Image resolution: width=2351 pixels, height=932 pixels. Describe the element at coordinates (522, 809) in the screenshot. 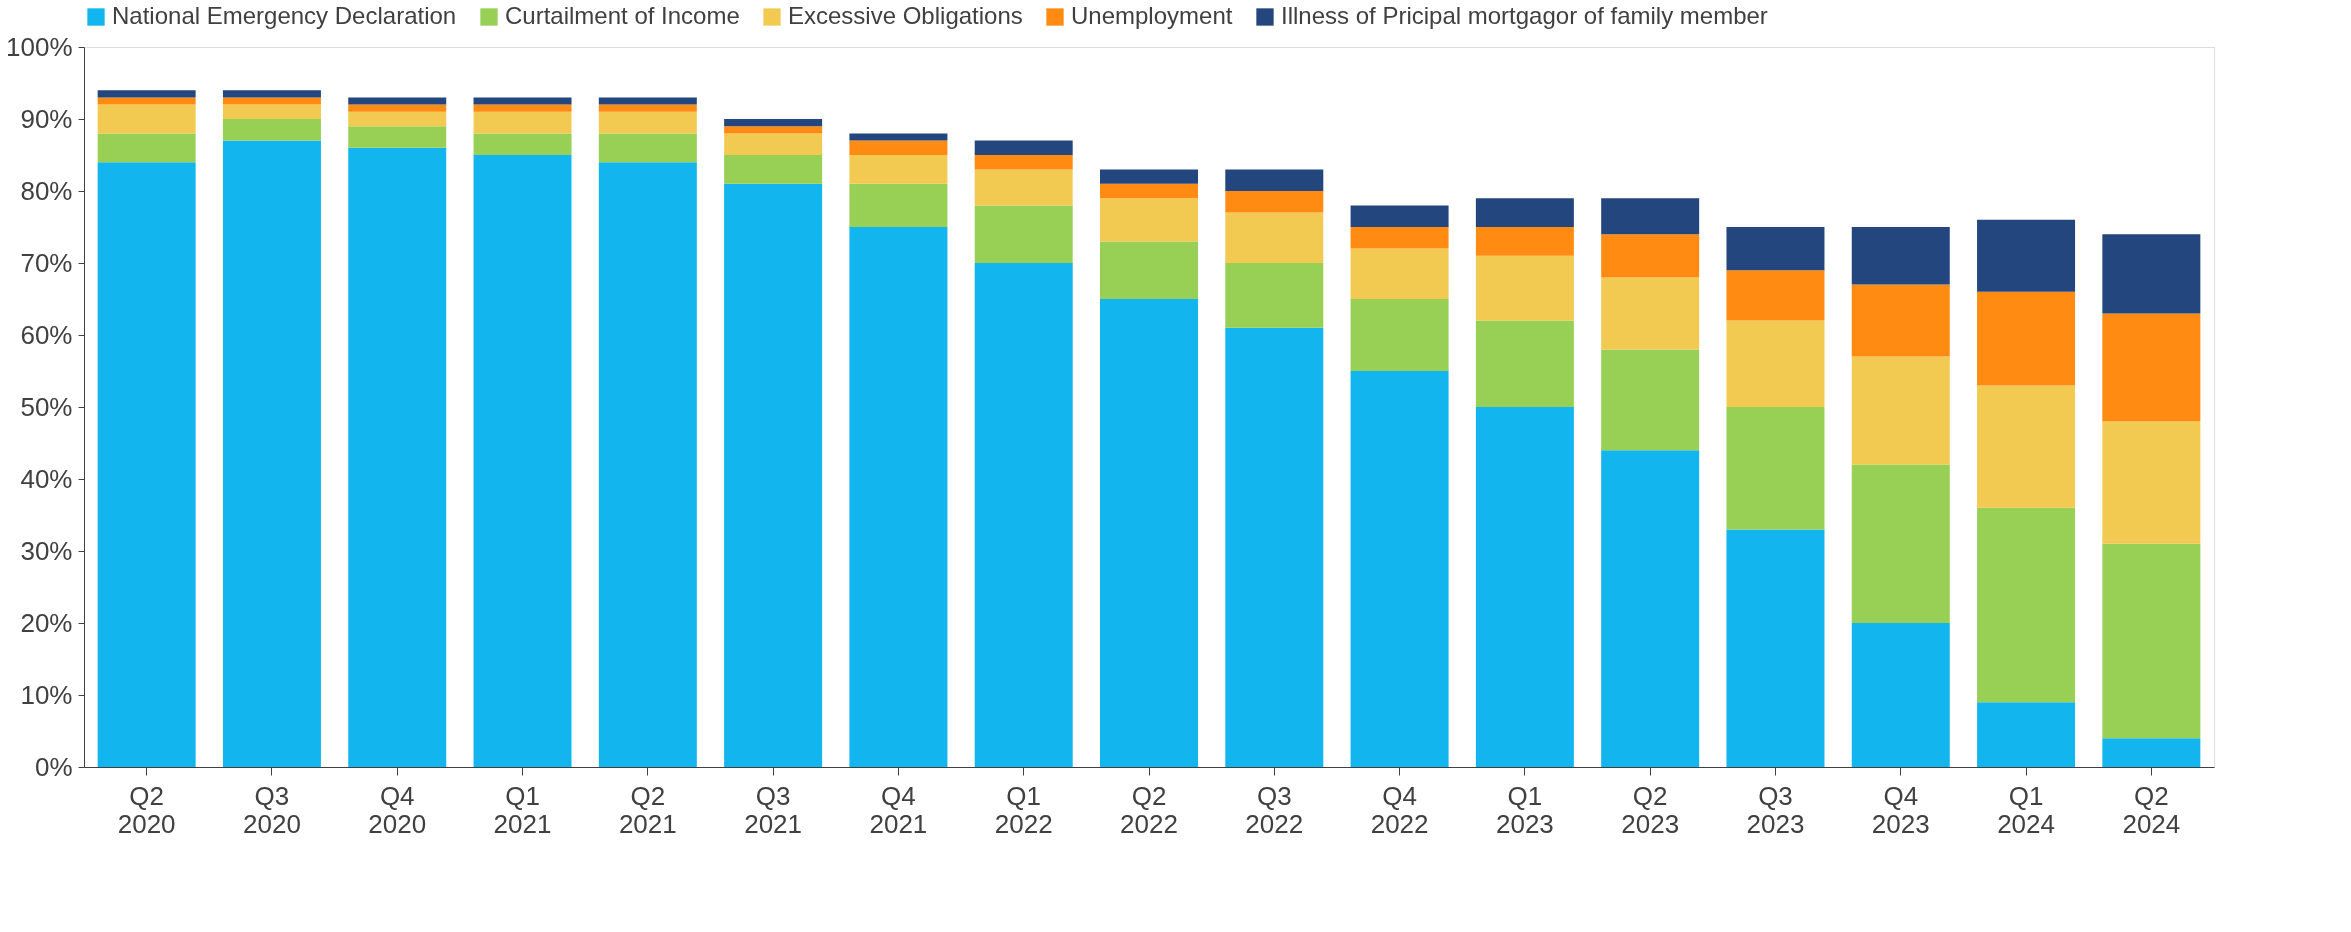

I see `x-tick-label: Q1 2021` at that location.